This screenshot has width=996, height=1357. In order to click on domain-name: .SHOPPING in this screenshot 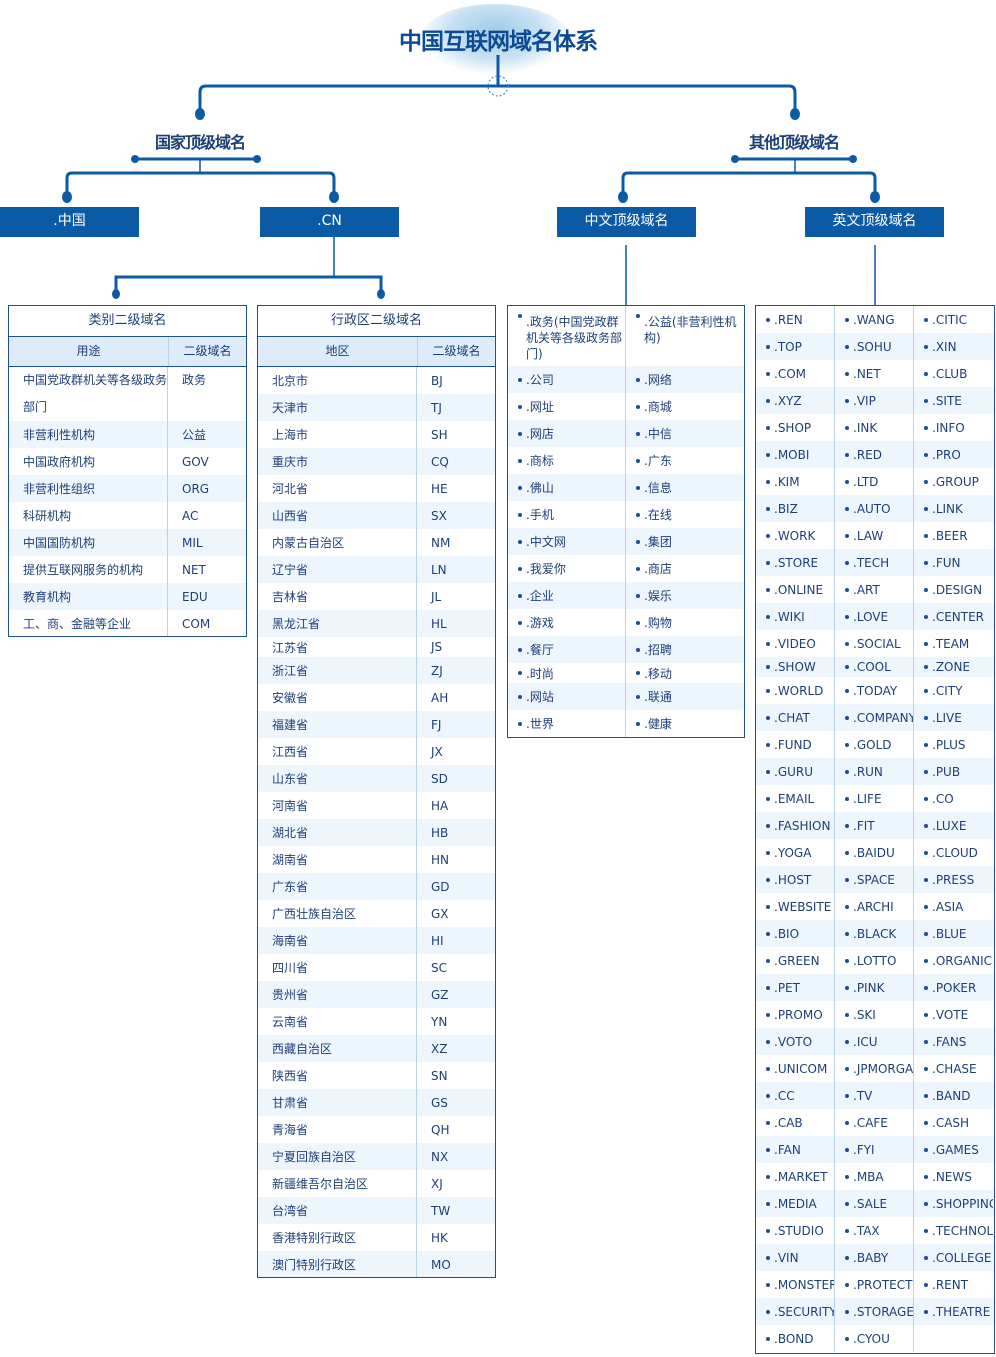, I will do `click(962, 1203)`.